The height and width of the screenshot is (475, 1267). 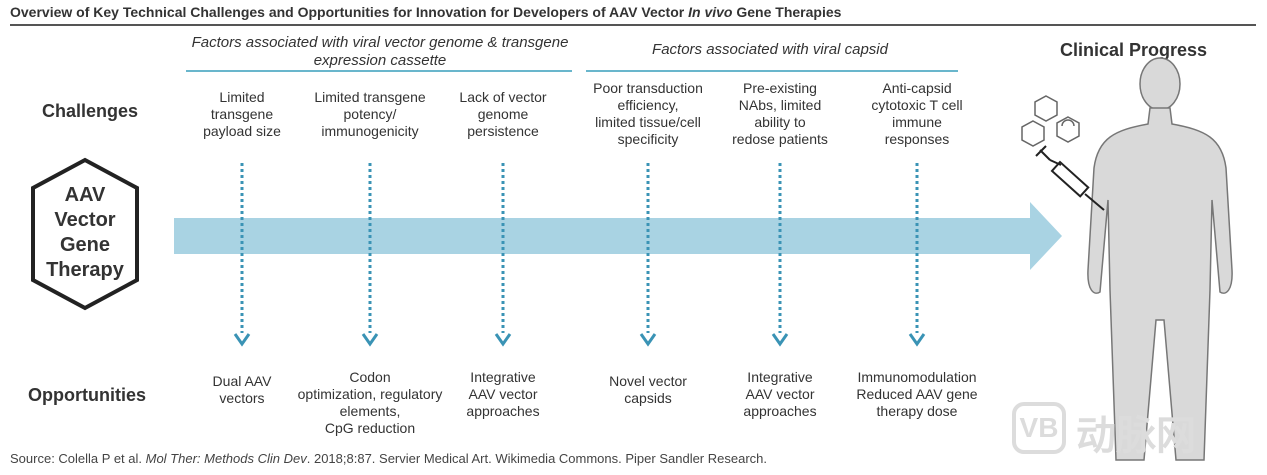 What do you see at coordinates (85, 270) in the screenshot?
I see `center-line-4: Therapy` at bounding box center [85, 270].